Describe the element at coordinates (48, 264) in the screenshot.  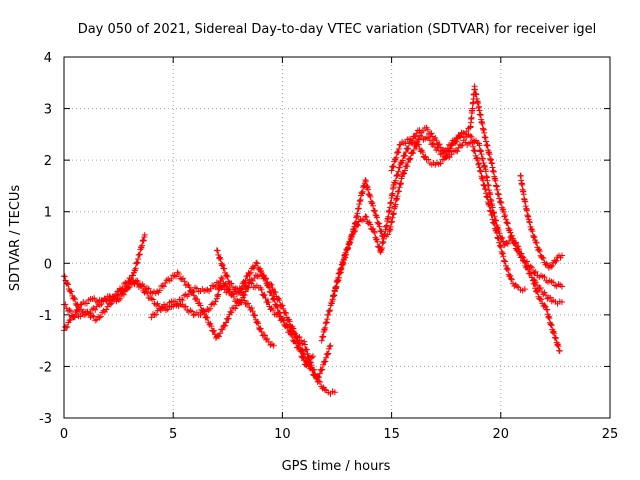
I see `y-tick-label: 0` at that location.